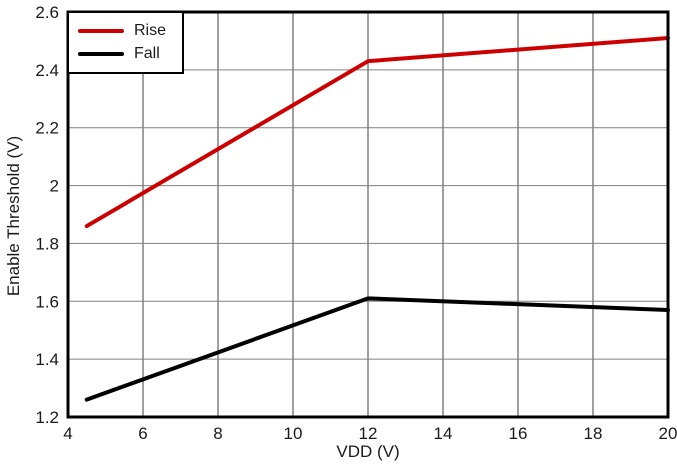 This screenshot has width=677, height=465. What do you see at coordinates (518, 433) in the screenshot?
I see `x-tick-label: 16` at bounding box center [518, 433].